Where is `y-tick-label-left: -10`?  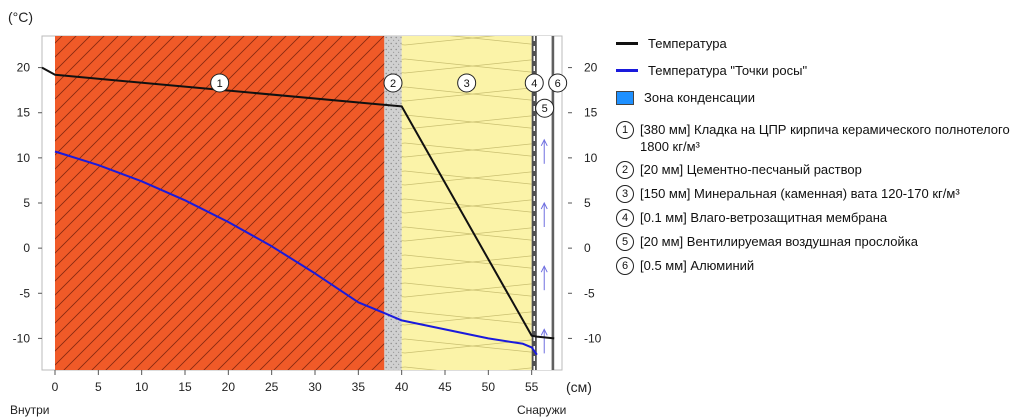
y-tick-label-left: -10 is located at coordinates (22, 338).